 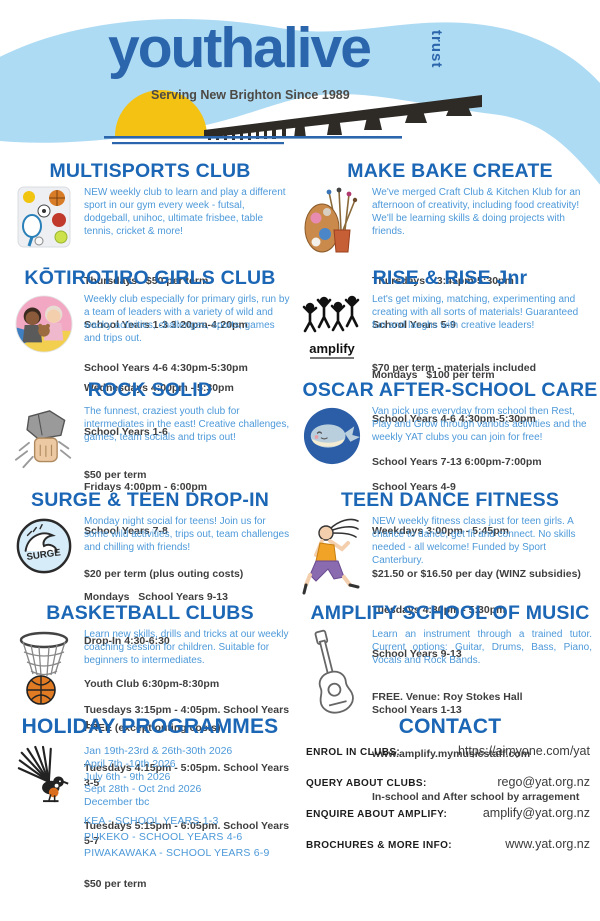 What do you see at coordinates (379, 845) in the screenshot?
I see `contact-label: BROCHURES & MORE INFO:` at bounding box center [379, 845].